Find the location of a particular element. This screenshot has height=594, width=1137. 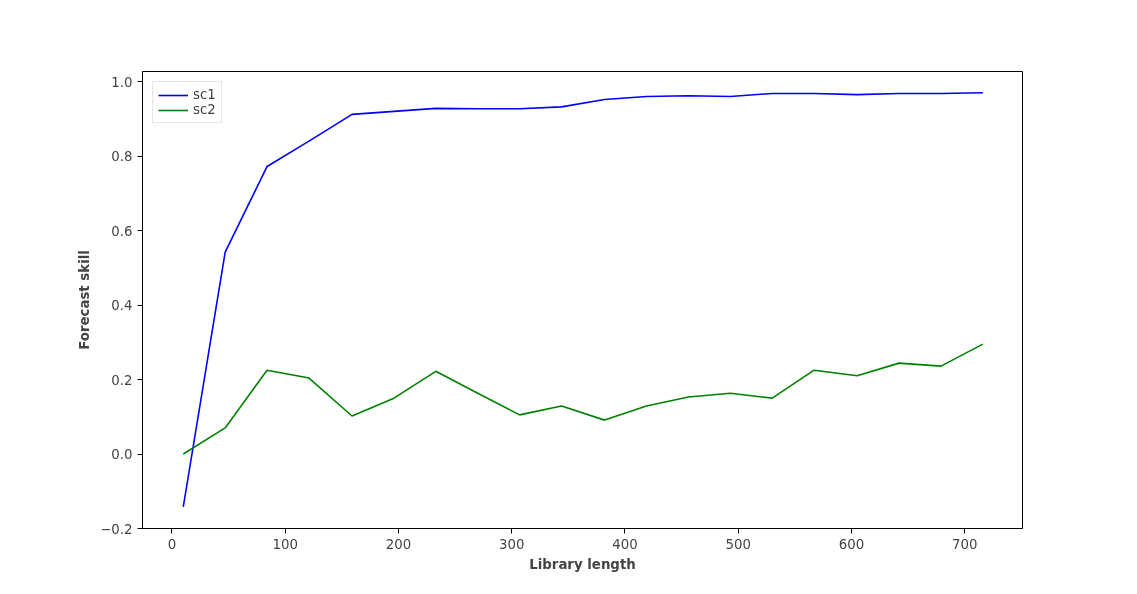

y-tick-label: 0.4 is located at coordinates (122, 306).